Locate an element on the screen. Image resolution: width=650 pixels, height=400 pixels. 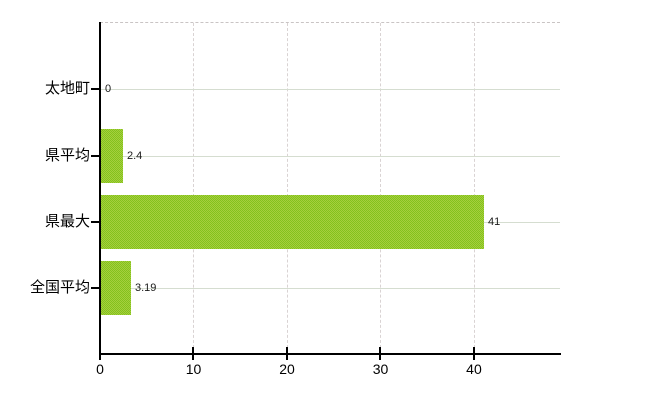
value-label: 41 is located at coordinates (494, 222).